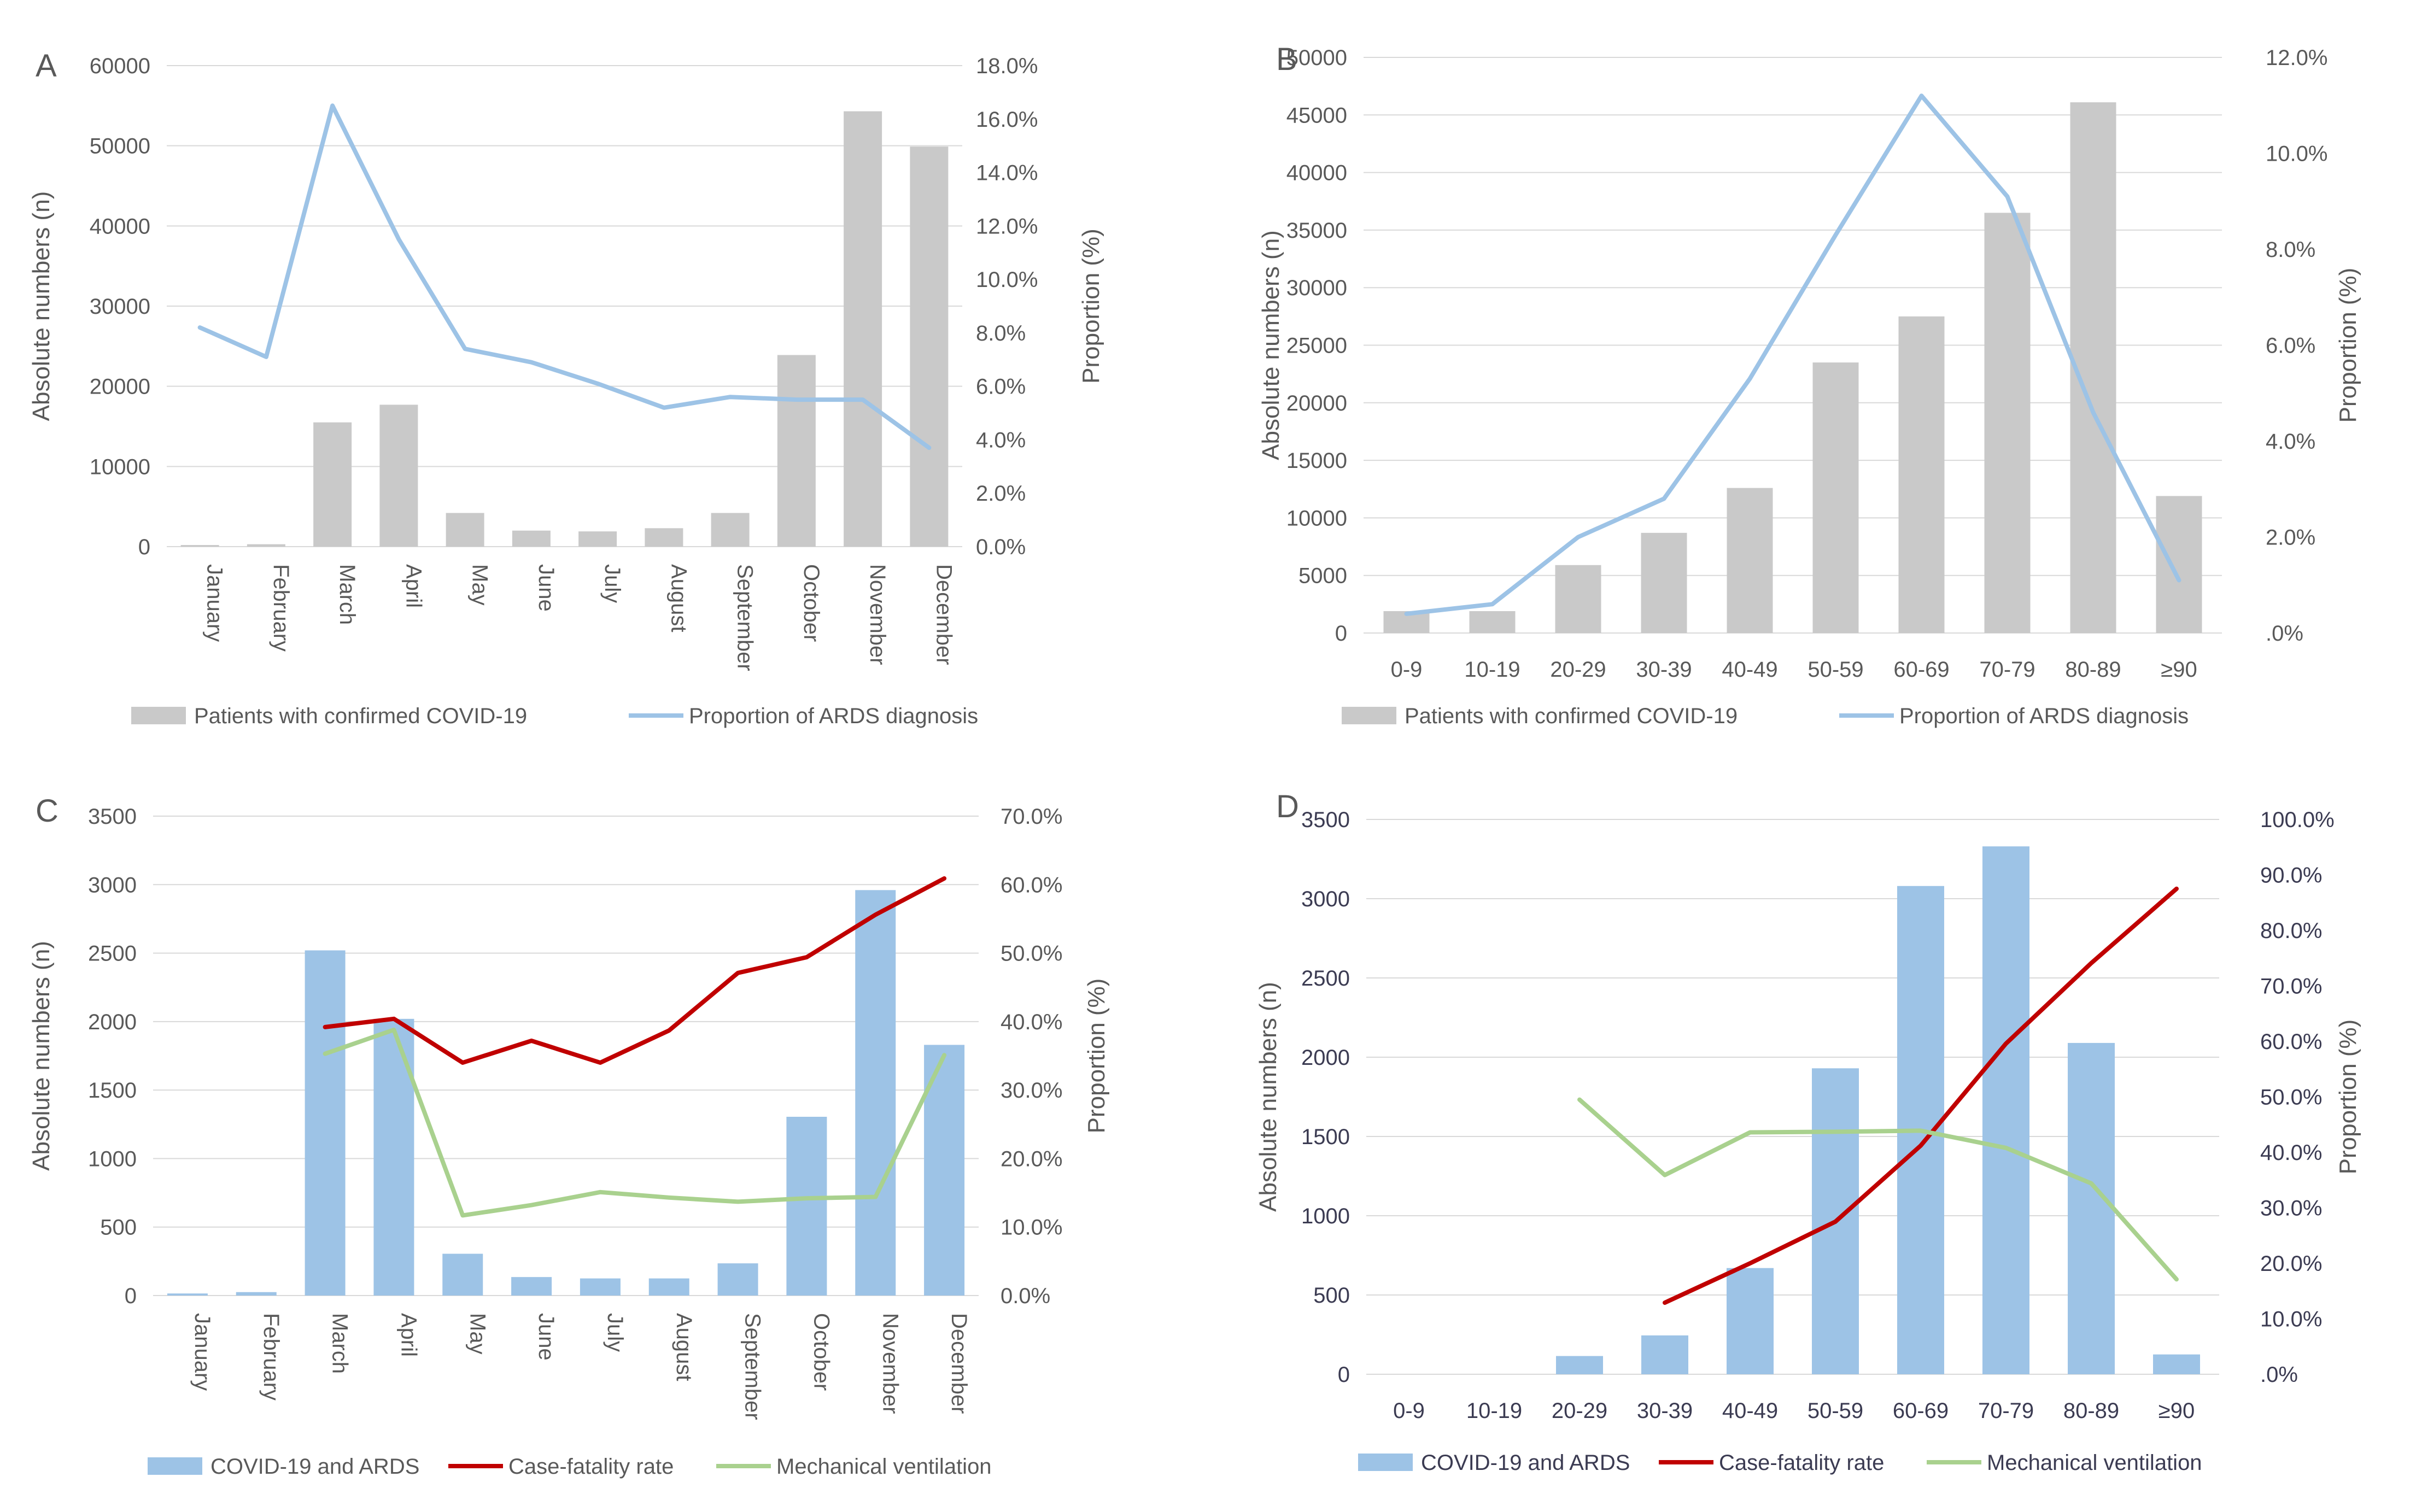 The image size is (2410, 1512). Describe the element at coordinates (2007, 670) in the screenshot. I see `x-tick-label: 70-79` at that location.